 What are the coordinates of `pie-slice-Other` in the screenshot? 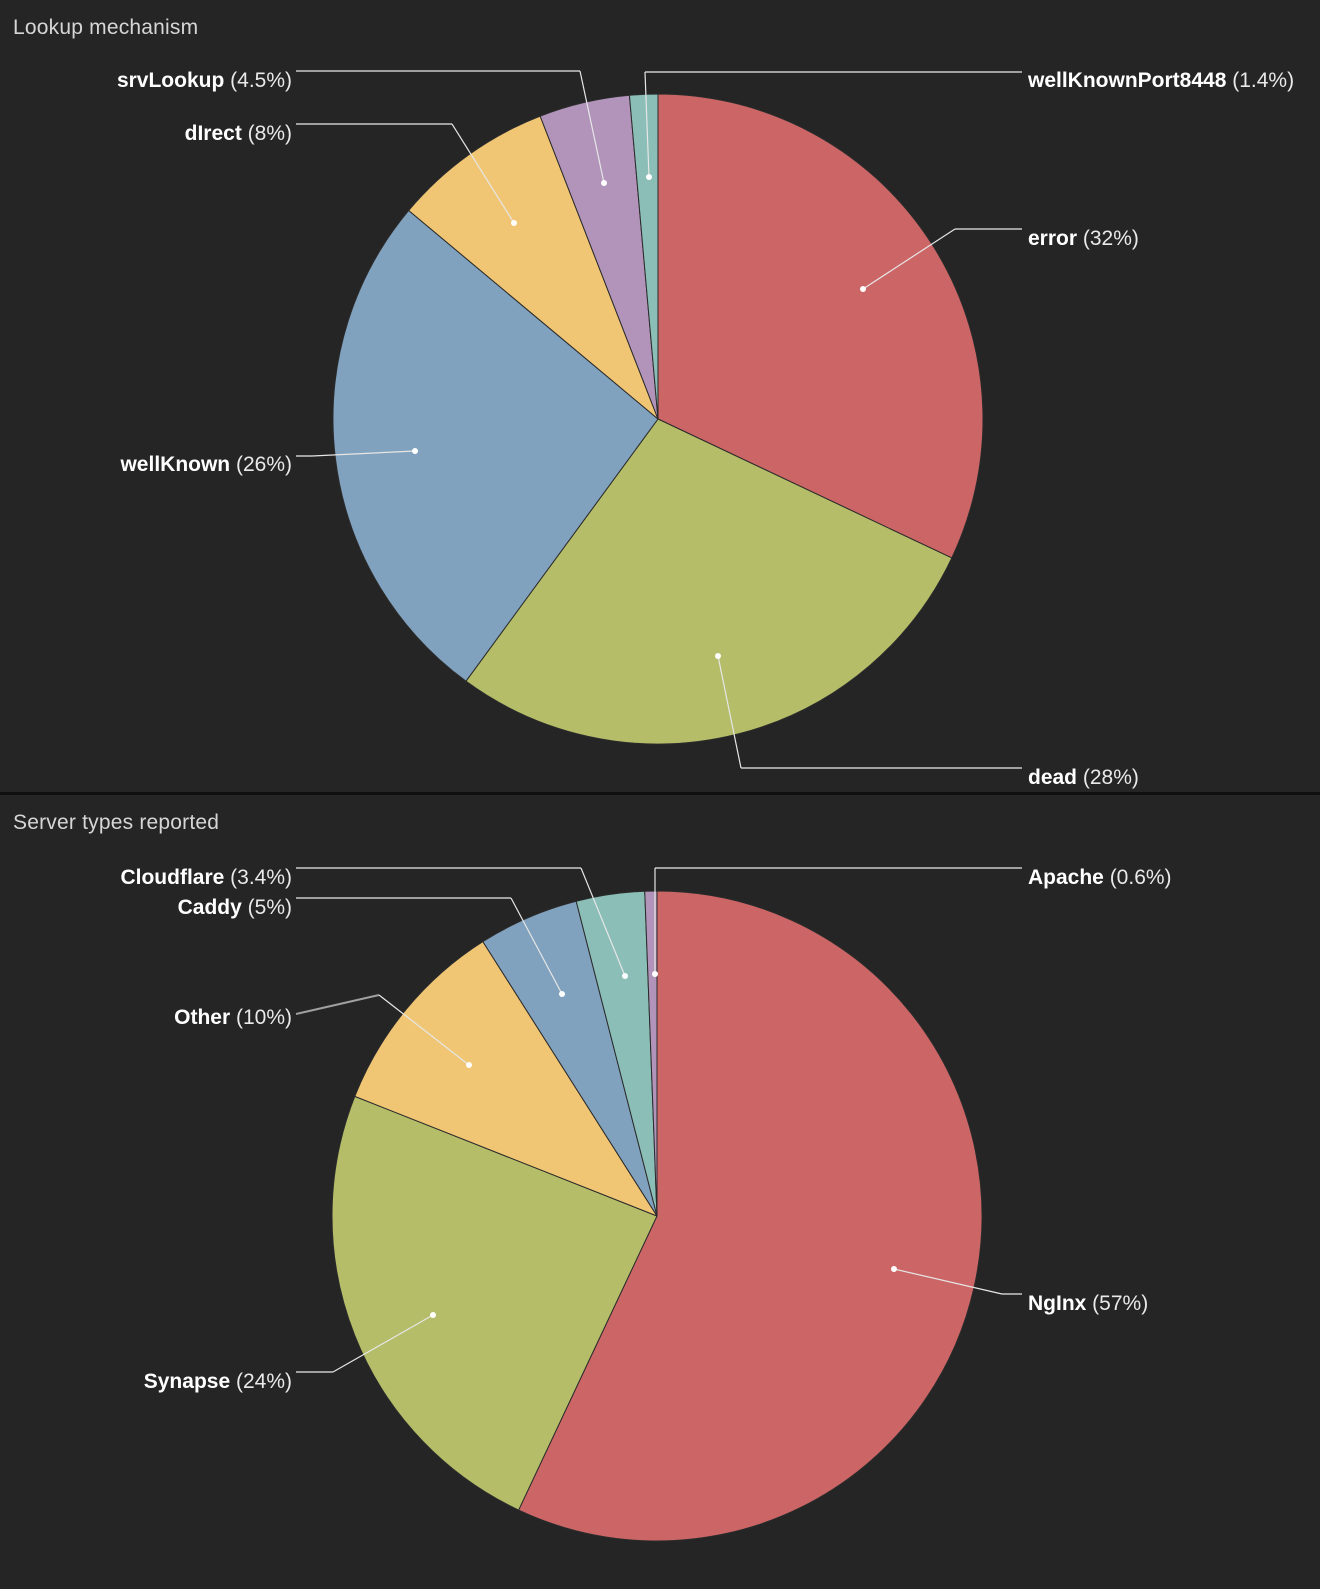 It's located at (506, 1079).